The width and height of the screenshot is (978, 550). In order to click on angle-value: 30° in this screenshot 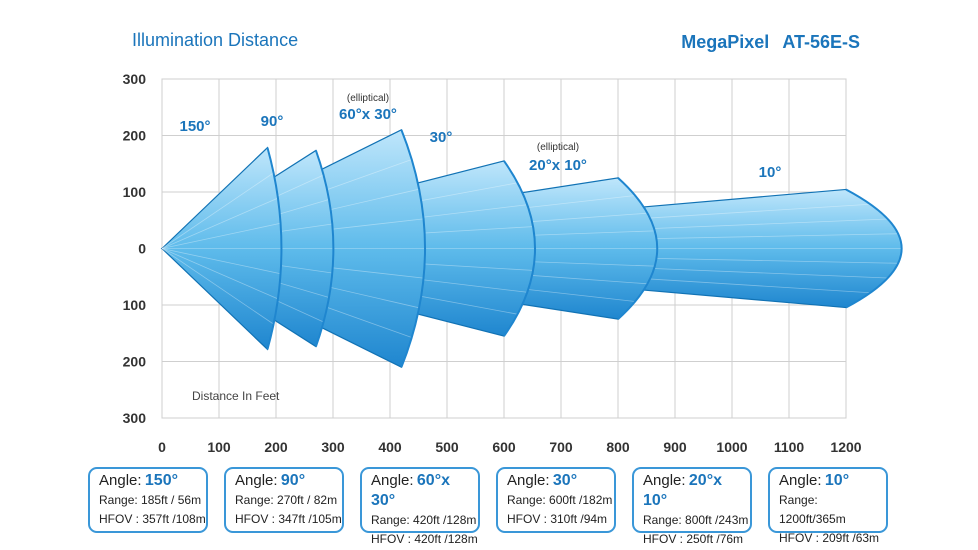, I will do `click(565, 480)`.